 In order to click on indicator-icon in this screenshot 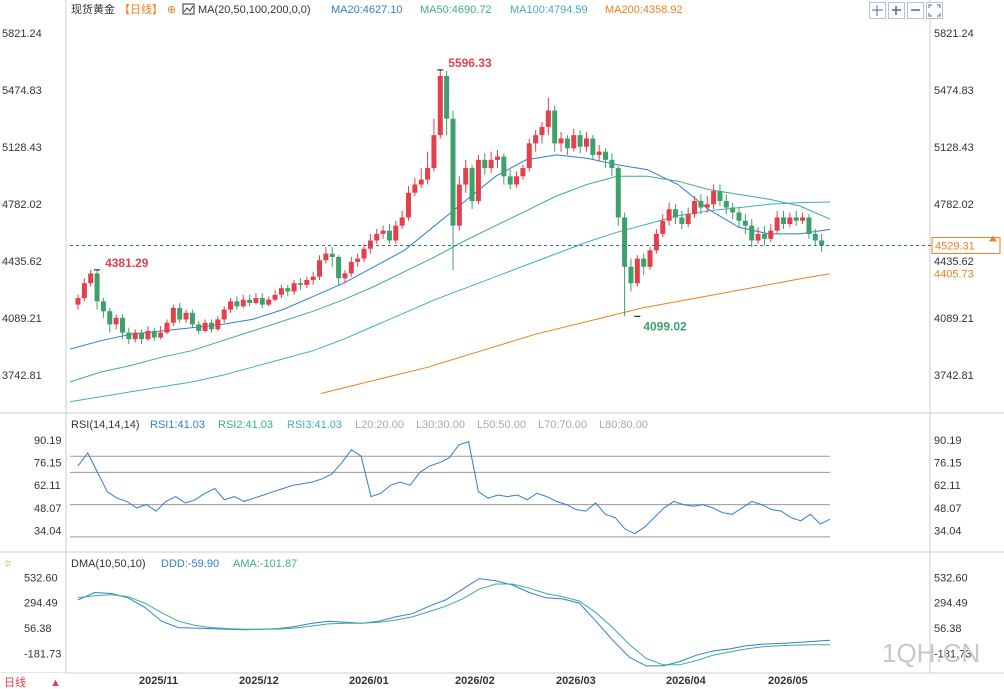, I will do `click(188, 9)`.